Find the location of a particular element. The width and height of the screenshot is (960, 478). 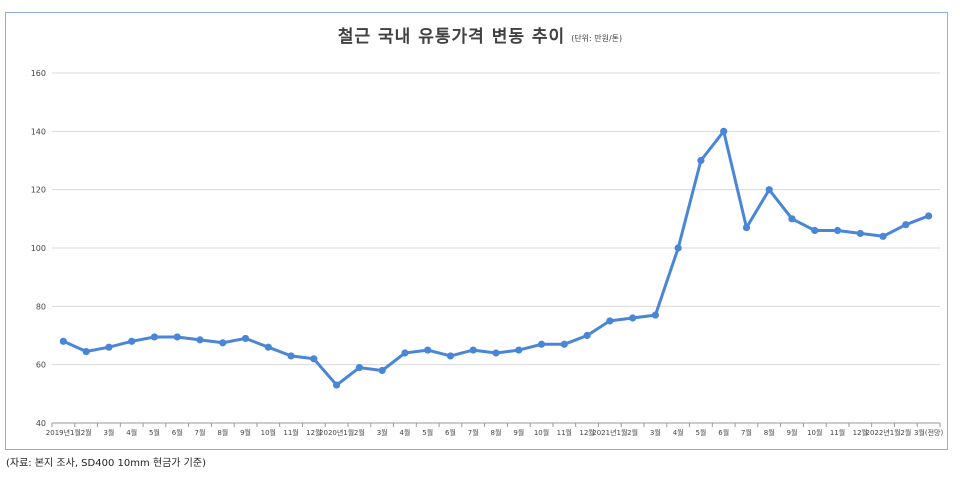

y-tick-label: 140 is located at coordinates (38, 131).